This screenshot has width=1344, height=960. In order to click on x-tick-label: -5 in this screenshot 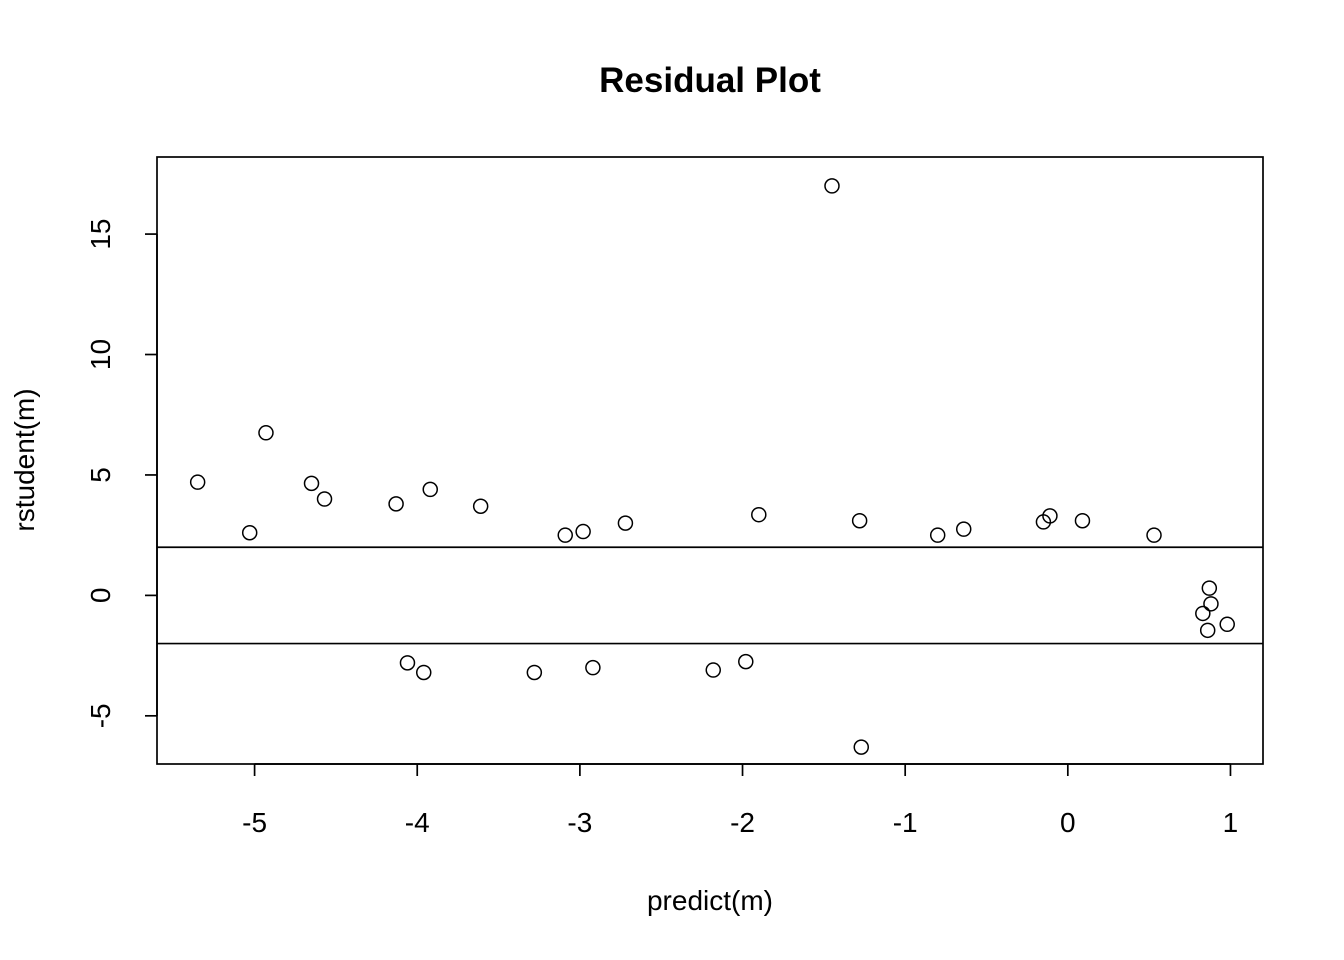, I will do `click(254, 822)`.